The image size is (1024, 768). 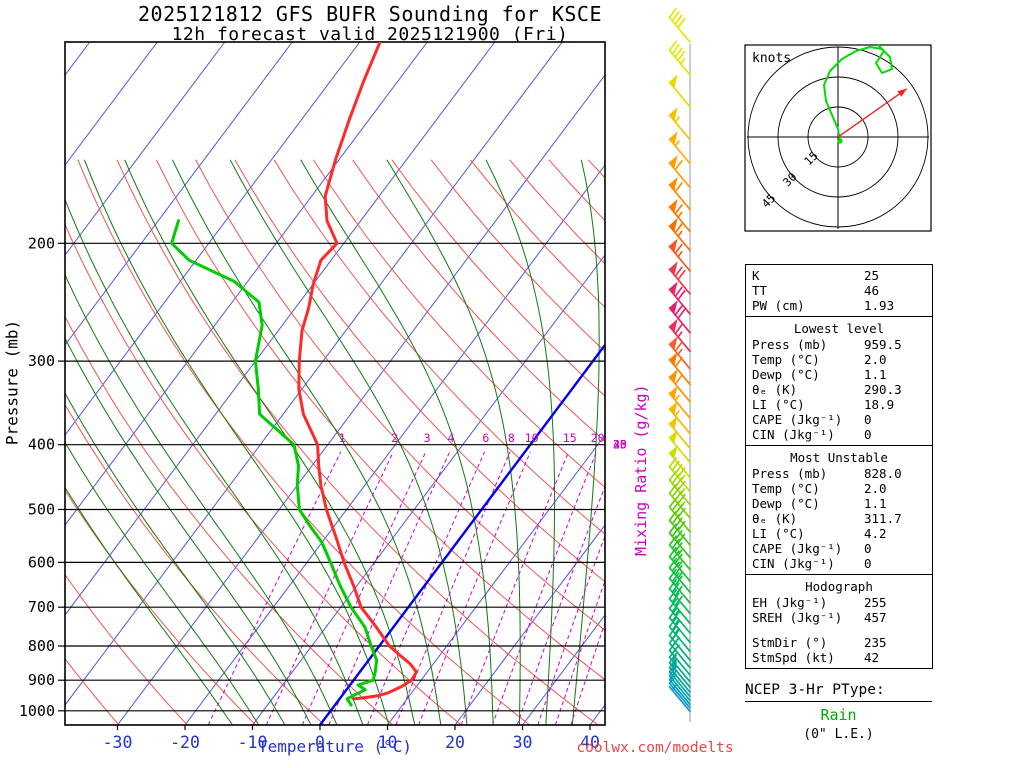 What do you see at coordinates (790, 642) in the screenshot?
I see `hodograph-stat-label: StmDir (°)` at bounding box center [790, 642].